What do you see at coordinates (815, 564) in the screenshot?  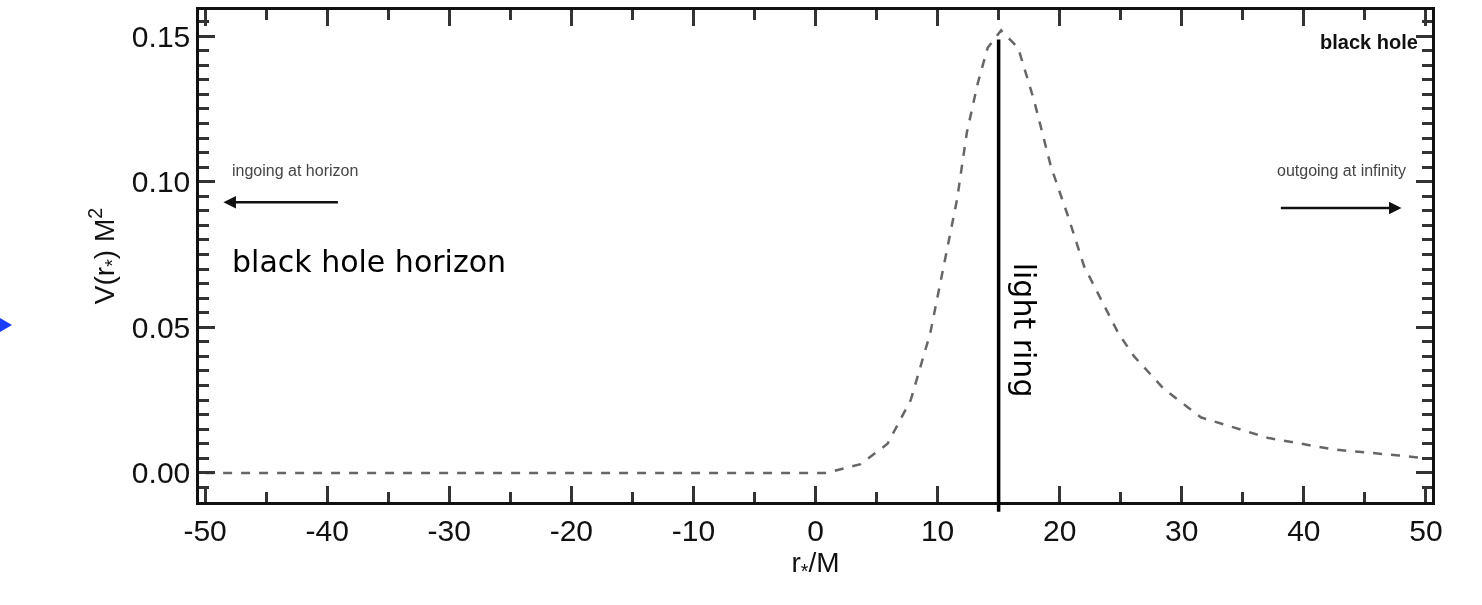 I see `x-axis-title: r$_{*}$/M` at bounding box center [815, 564].